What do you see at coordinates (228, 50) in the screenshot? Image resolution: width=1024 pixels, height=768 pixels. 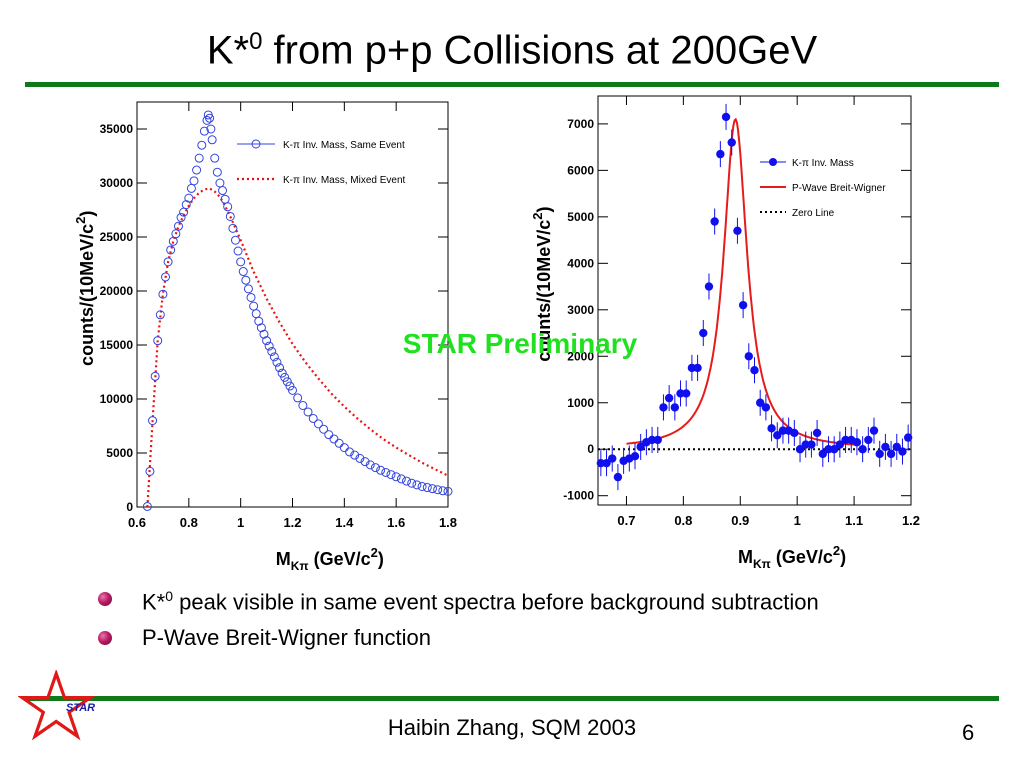 I see `title-main: K*` at bounding box center [228, 50].